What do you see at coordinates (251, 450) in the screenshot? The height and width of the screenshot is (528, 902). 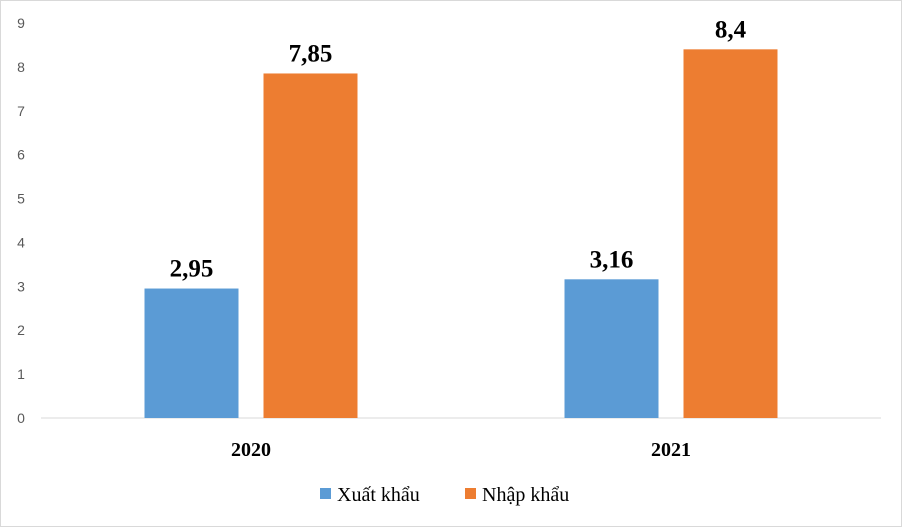 I see `category-label: 2020` at bounding box center [251, 450].